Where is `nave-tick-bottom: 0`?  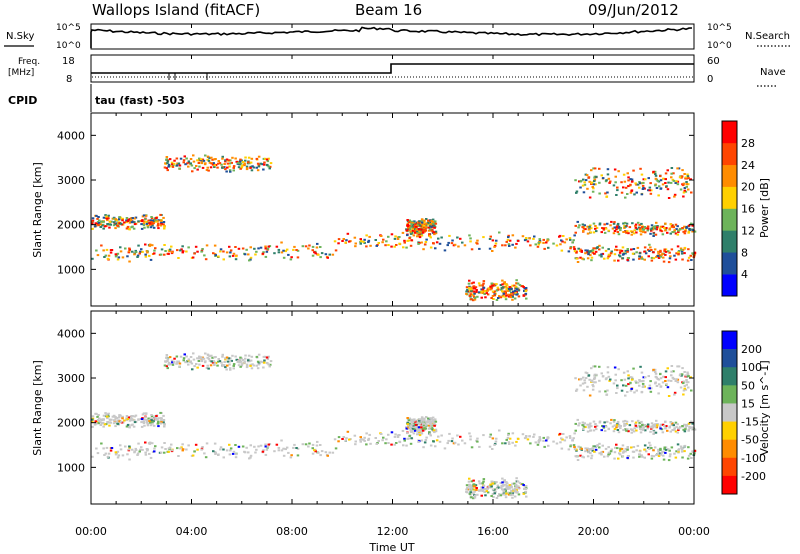 nave-tick-bottom: 0 is located at coordinates (710, 79).